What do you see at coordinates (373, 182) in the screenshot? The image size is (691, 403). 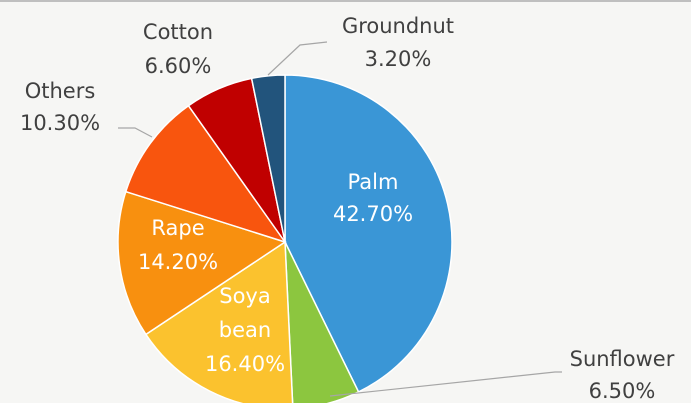 I see `slice-label: Palm` at bounding box center [373, 182].